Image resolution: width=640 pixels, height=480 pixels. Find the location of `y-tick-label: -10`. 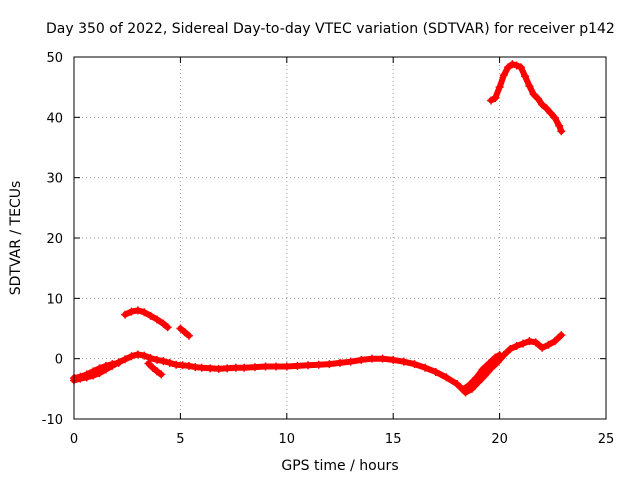

y-tick-label: -10 is located at coordinates (52, 420).